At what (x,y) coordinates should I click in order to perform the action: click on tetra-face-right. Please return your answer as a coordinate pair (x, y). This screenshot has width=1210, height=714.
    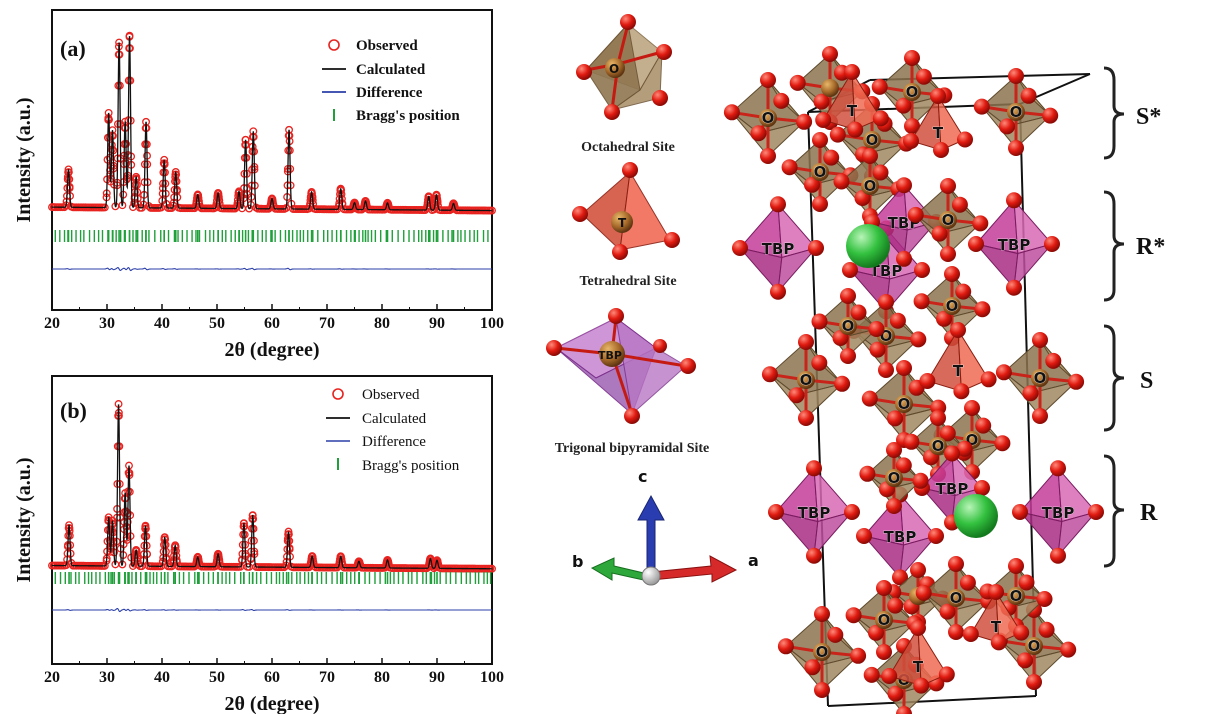
    Looking at the image, I should click on (645, 210).